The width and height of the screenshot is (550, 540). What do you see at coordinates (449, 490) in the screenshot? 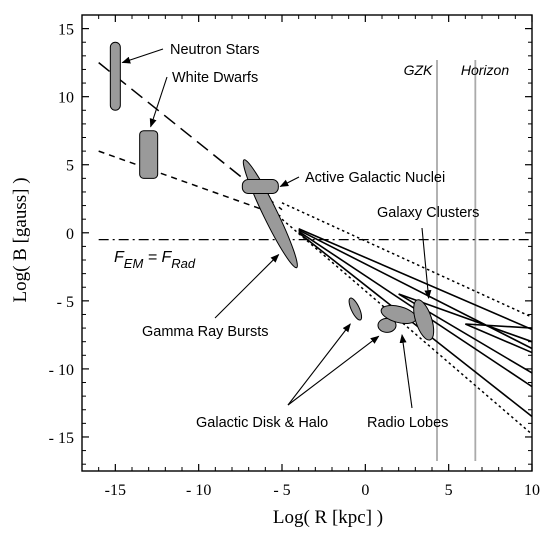
I see `x-tick-label: 5` at bounding box center [449, 490].